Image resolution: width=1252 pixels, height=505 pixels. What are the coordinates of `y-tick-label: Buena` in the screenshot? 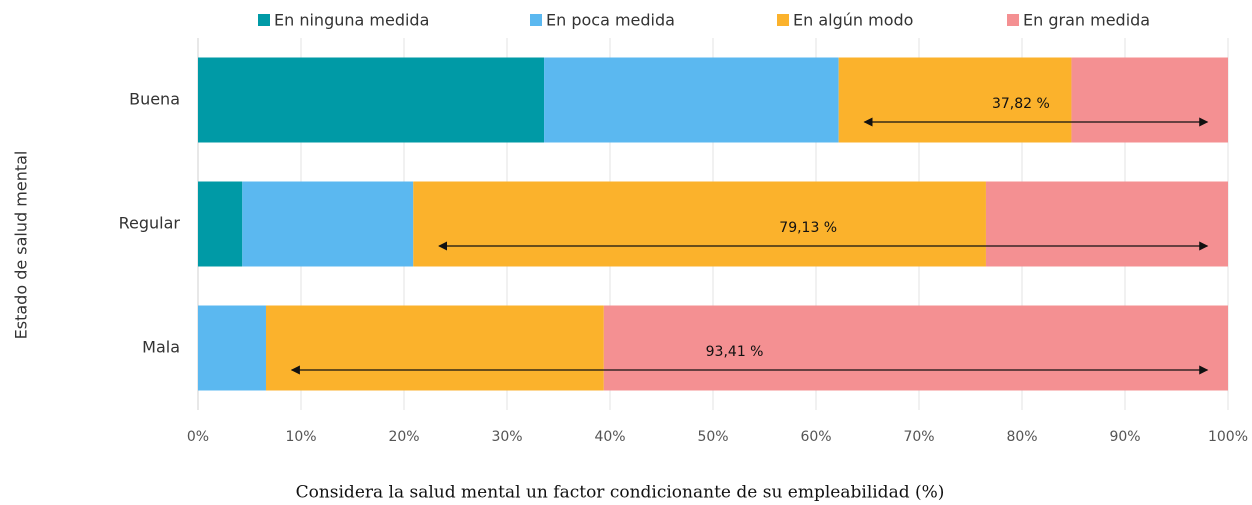 It's located at (154, 99).